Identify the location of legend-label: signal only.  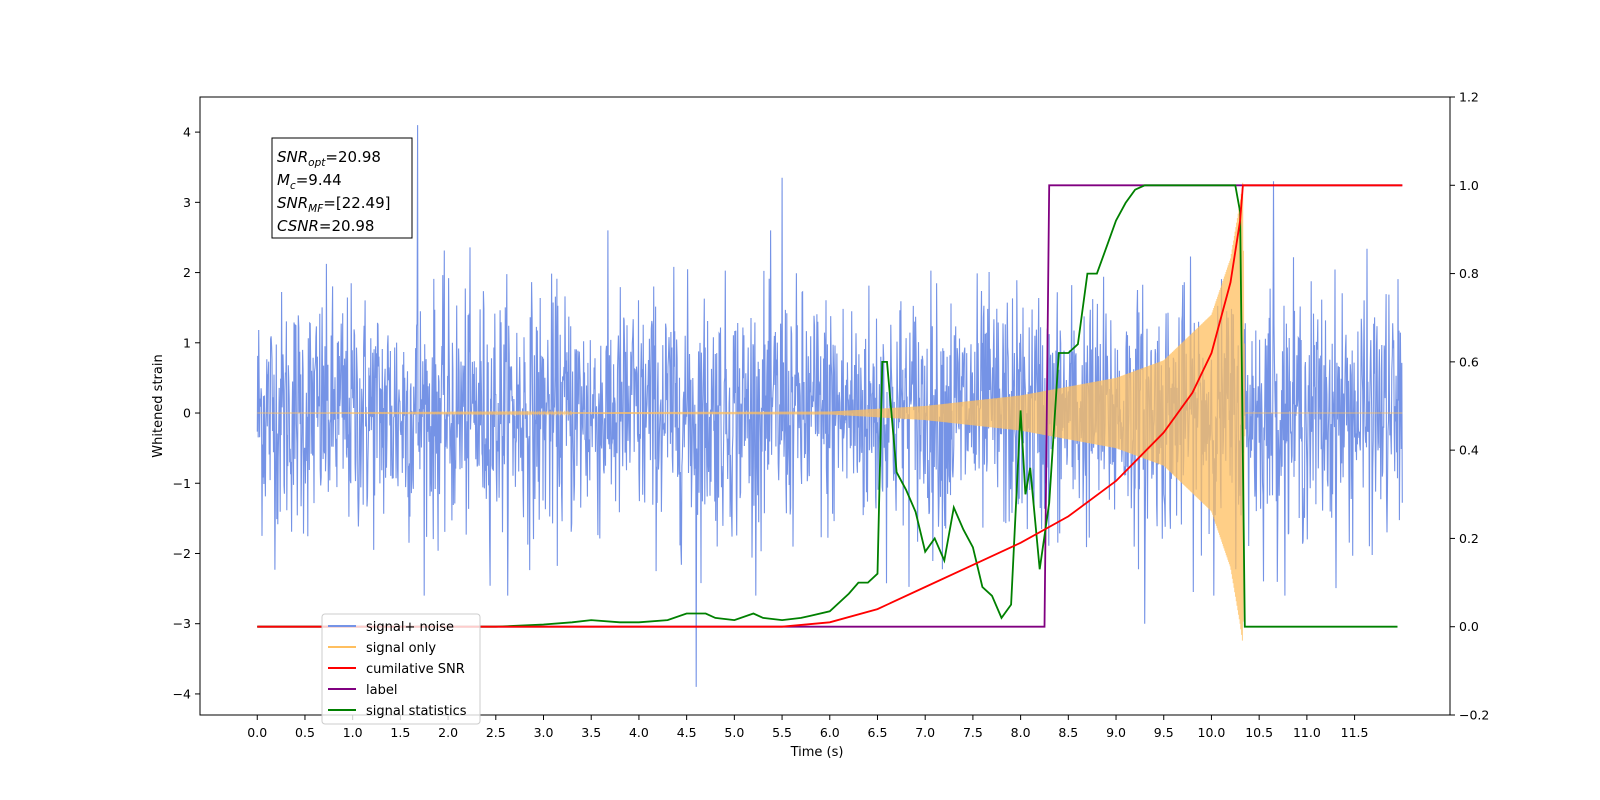
(401, 648).